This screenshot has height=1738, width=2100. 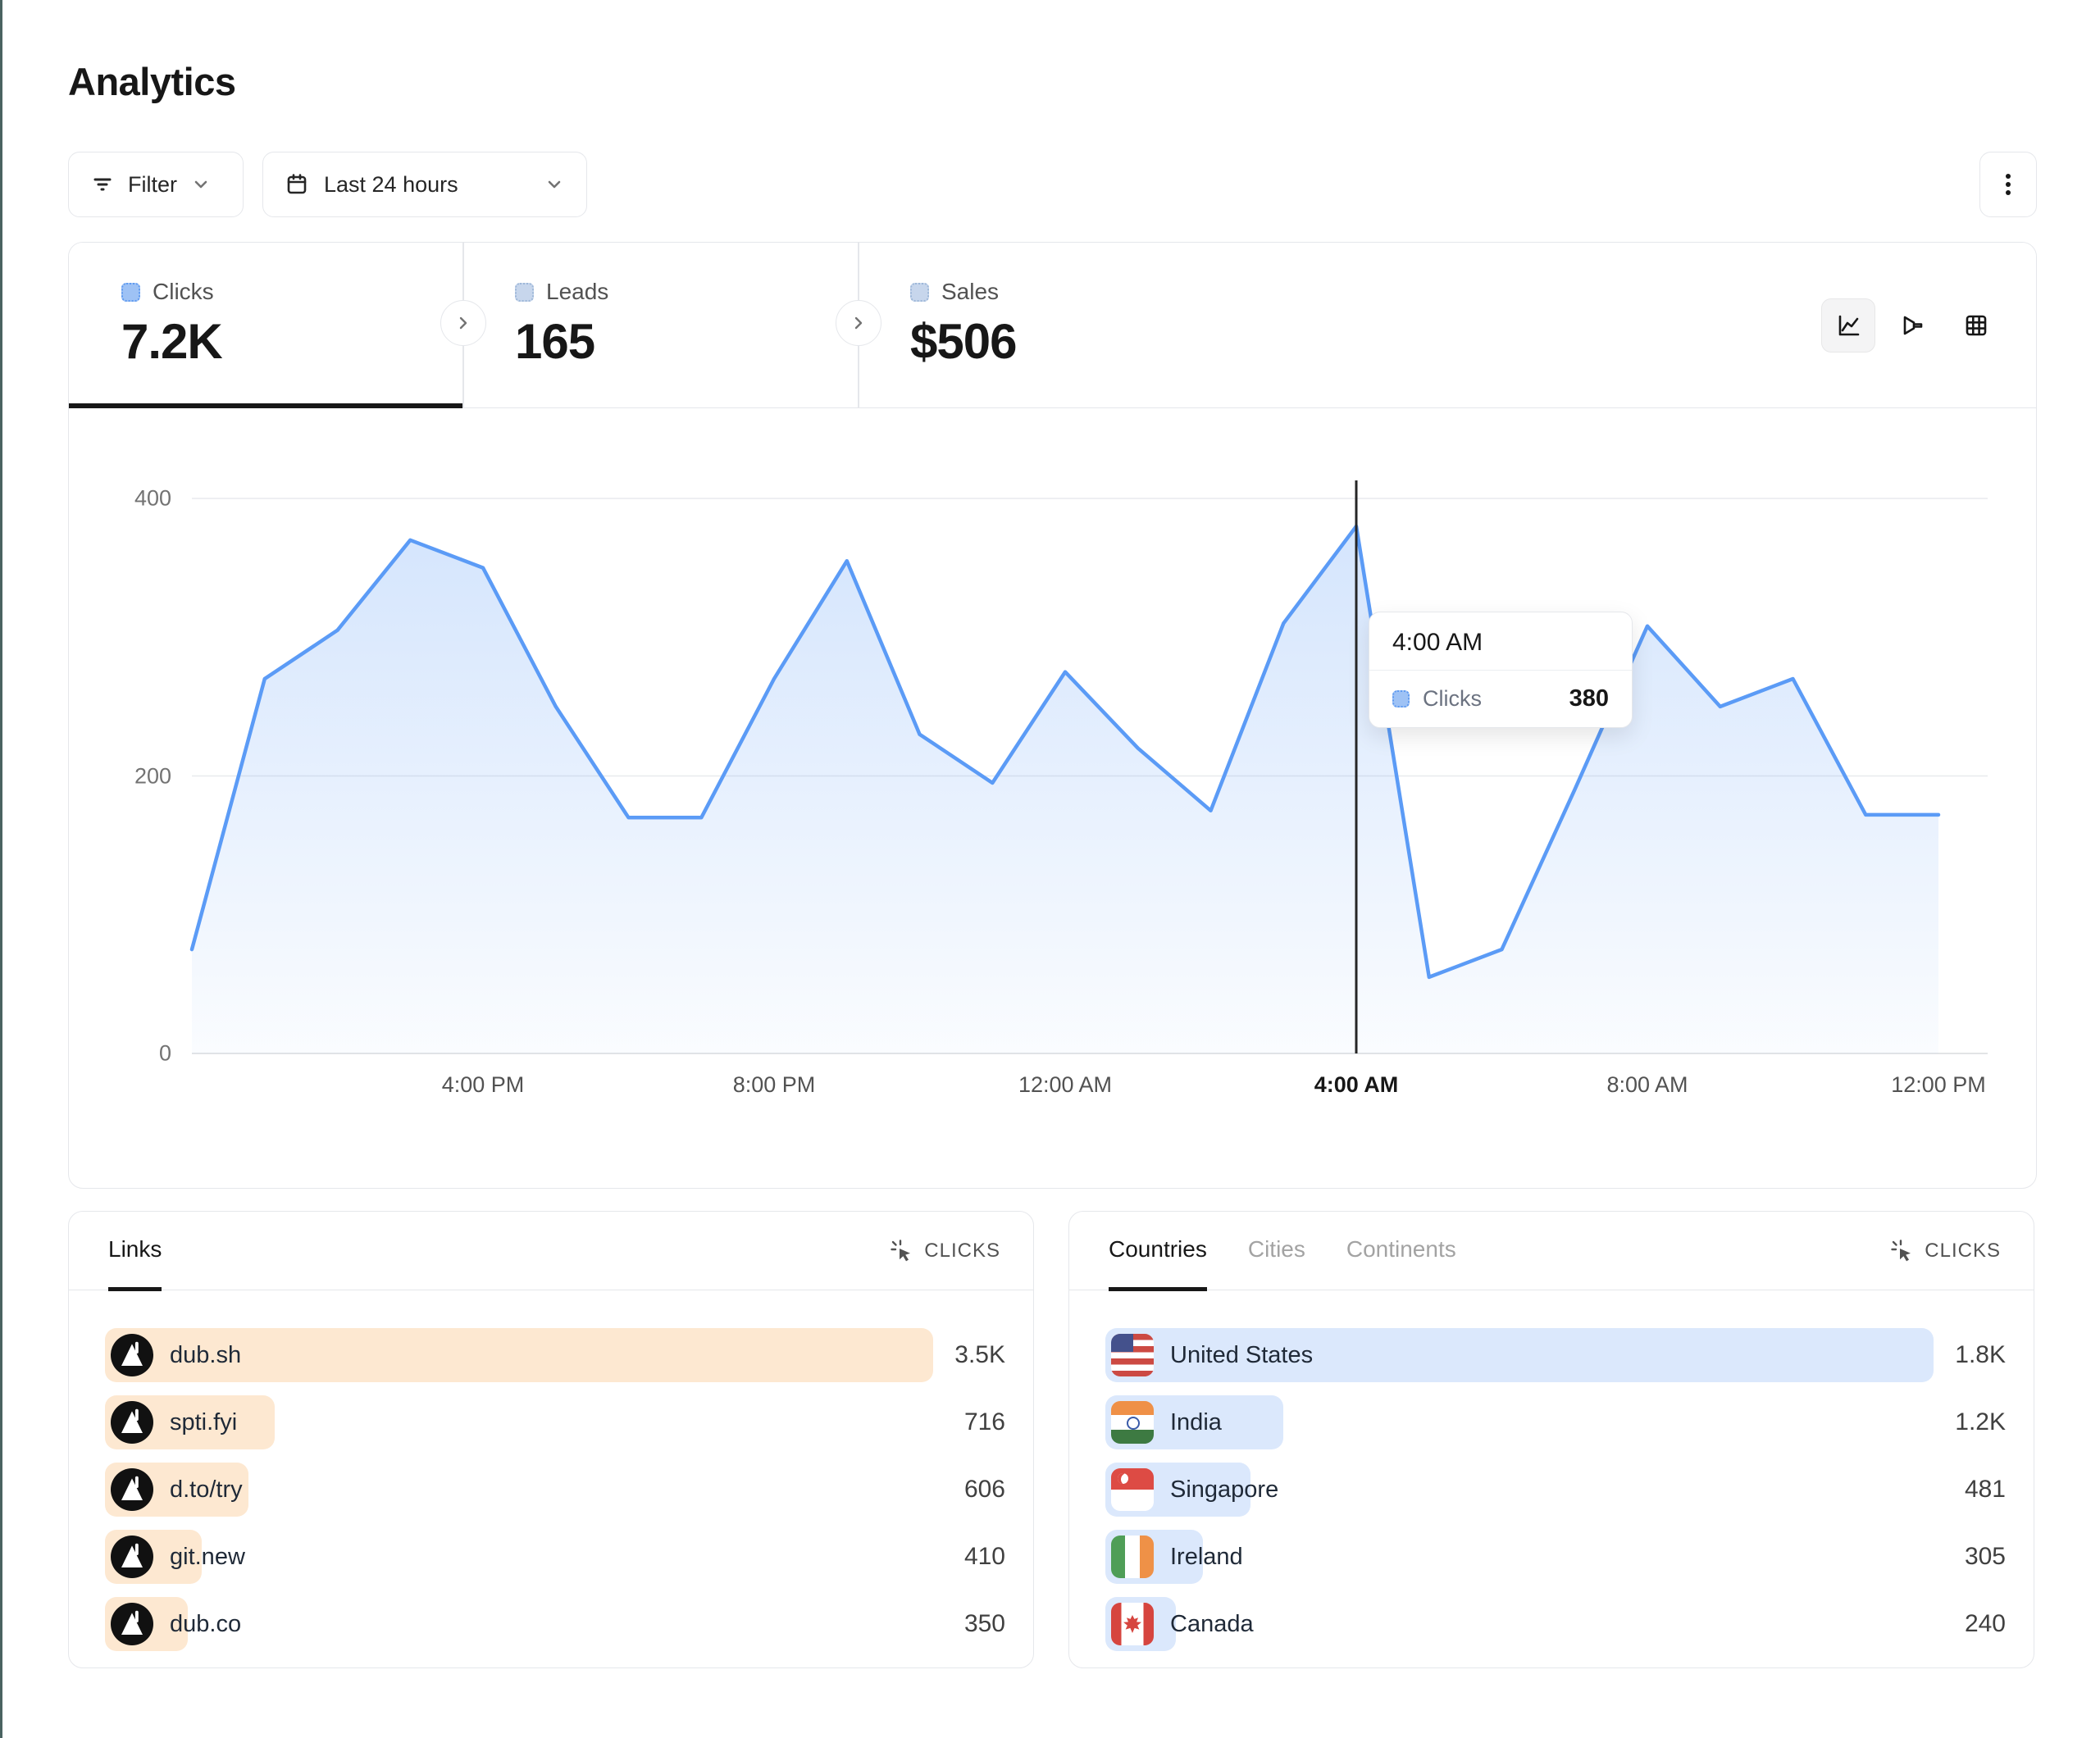 I want to click on link-value: 350, so click(x=984, y=1623).